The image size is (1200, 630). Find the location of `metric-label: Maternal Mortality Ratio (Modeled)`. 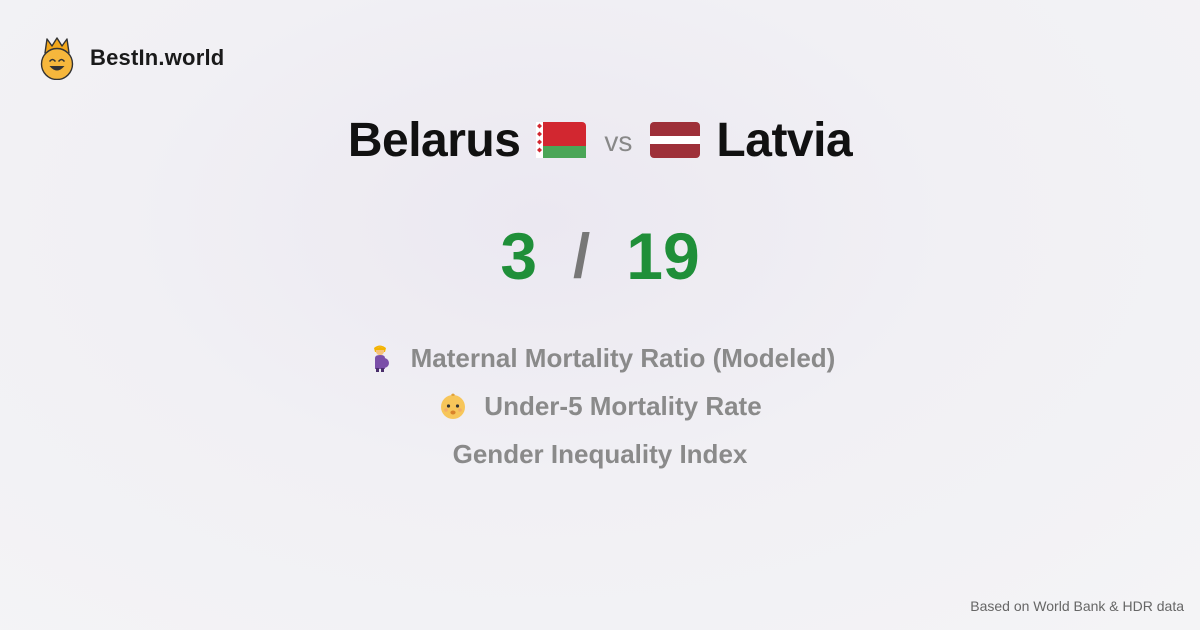

metric-label: Maternal Mortality Ratio (Modeled) is located at coordinates (623, 357).